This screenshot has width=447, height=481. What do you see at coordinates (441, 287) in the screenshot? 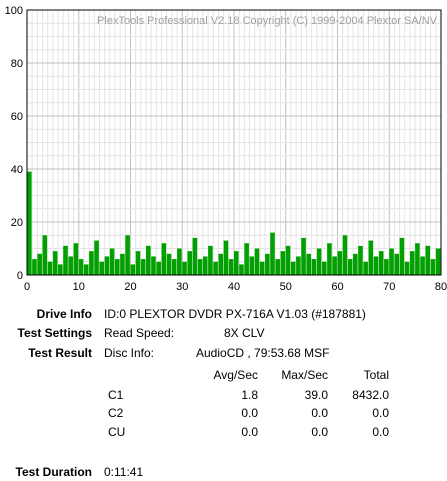
I see `x-tick-label: 80` at bounding box center [441, 287].